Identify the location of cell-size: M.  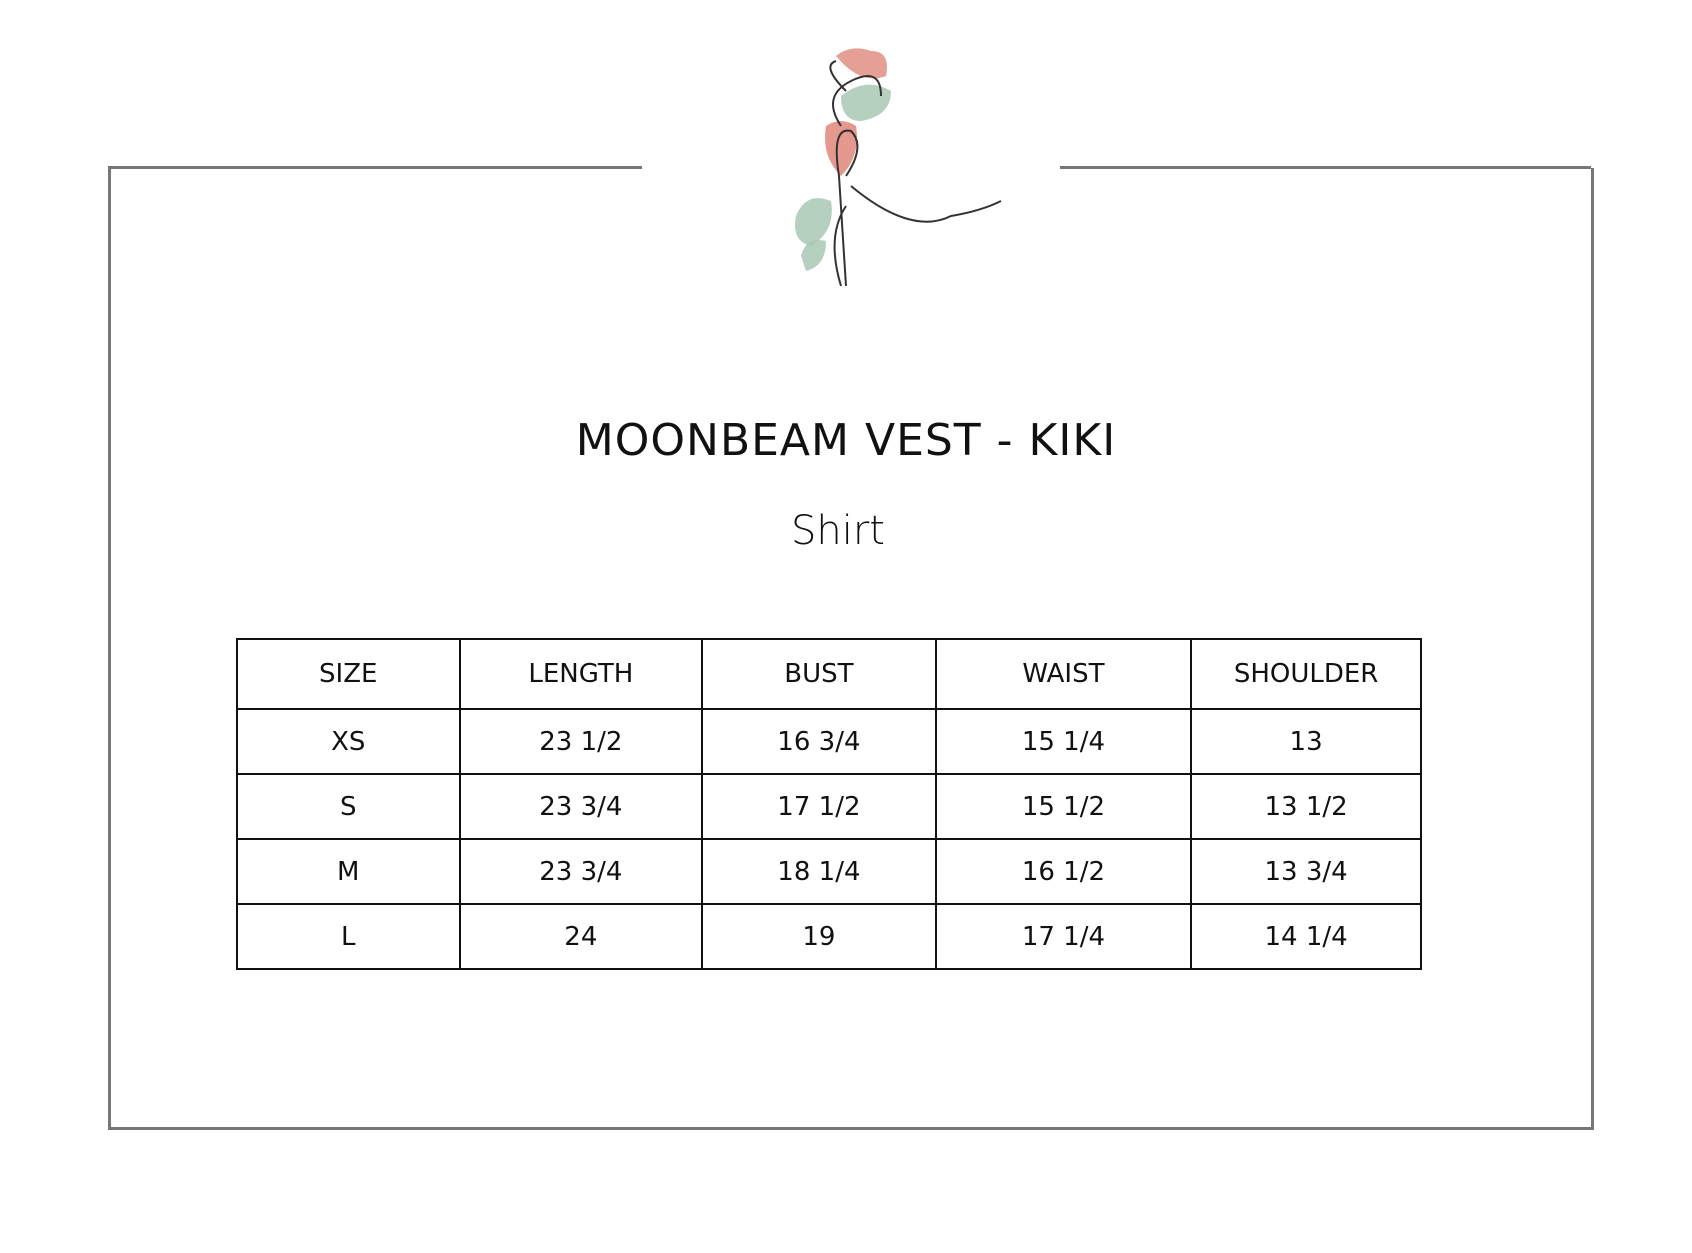
(348, 871).